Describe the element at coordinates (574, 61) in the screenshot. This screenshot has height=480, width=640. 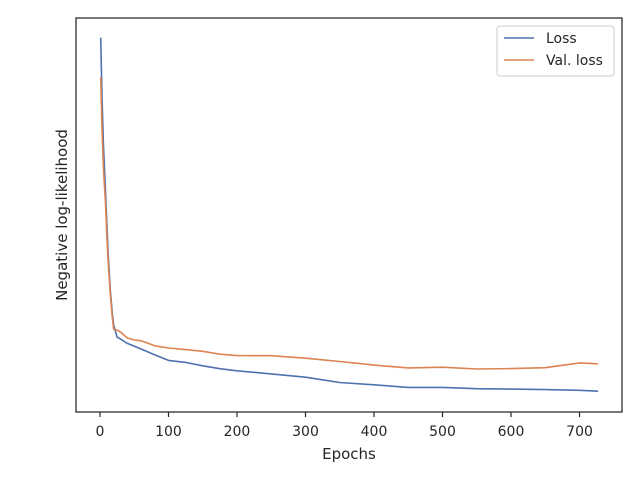
I see `legend-label-val-loss: Val. loss` at that location.